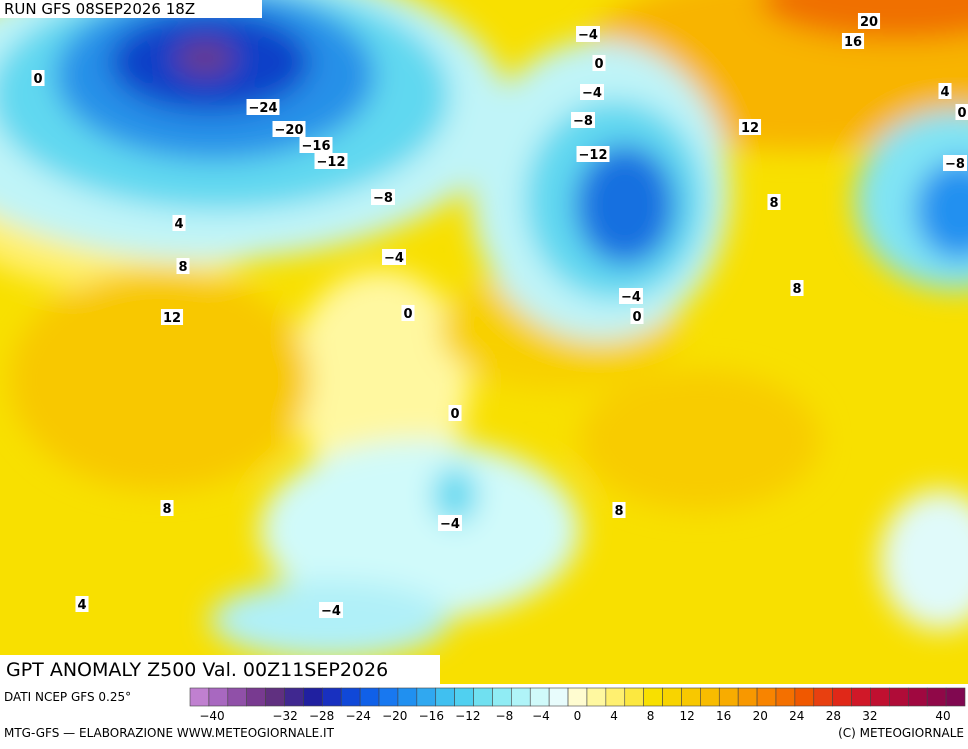  I want to click on colorbar-label: 28, so click(833, 716).